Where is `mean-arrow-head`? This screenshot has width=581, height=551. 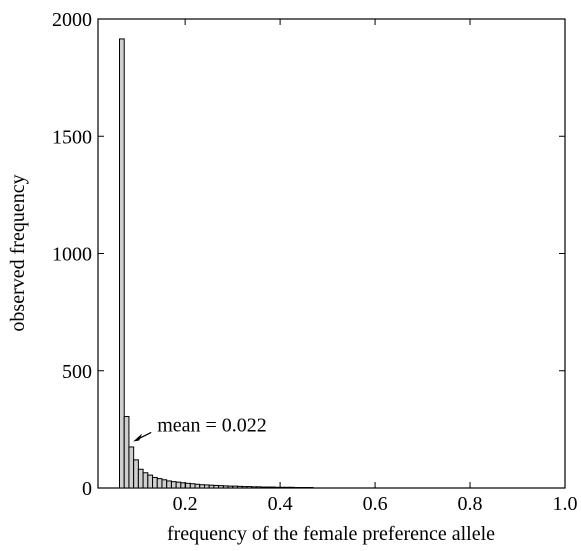
mean-arrow-head is located at coordinates (138, 437).